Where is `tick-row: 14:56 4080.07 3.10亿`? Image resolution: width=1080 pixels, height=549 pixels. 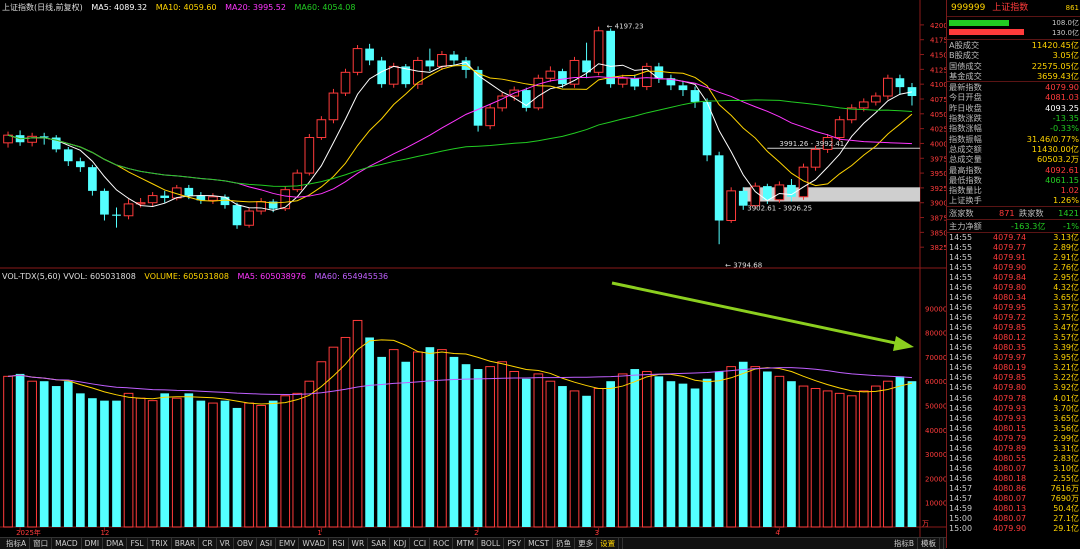 tick-row: 14:56 4080.07 3.10亿 is located at coordinates (1013, 469).